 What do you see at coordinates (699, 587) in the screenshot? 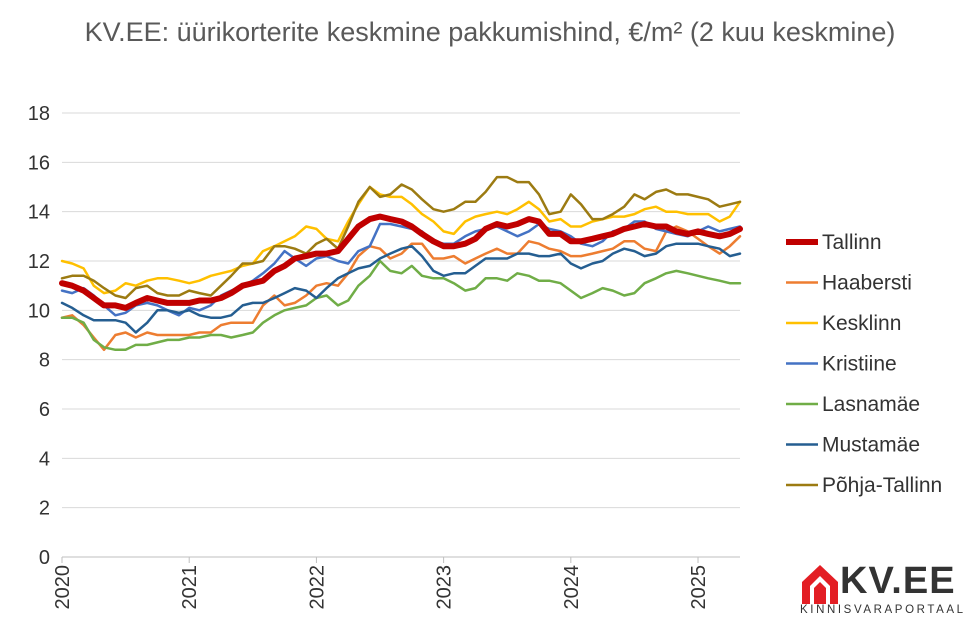
I see `x-tick-label: 2025` at bounding box center [699, 587].